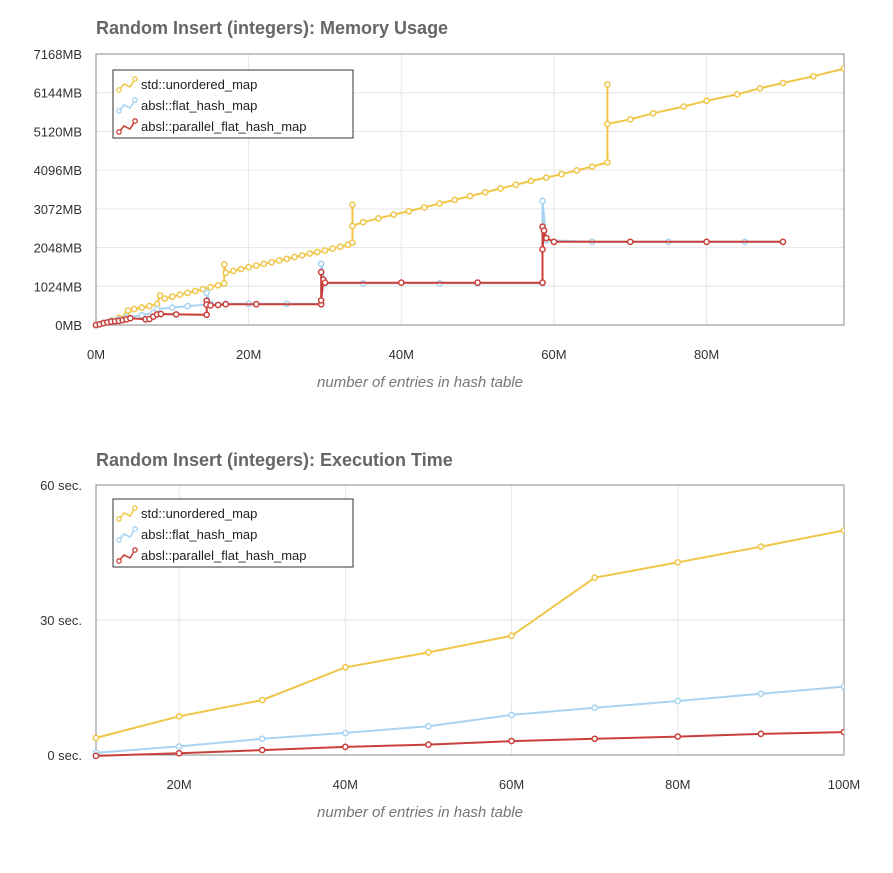 The width and height of the screenshot is (893, 873). I want to click on y-tick-label: 60 sec., so click(61, 485).